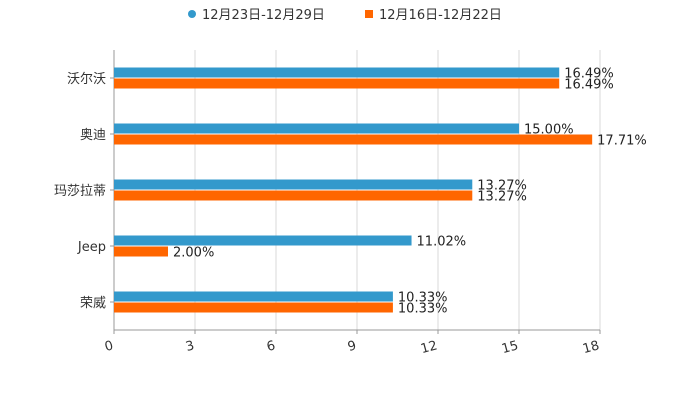 The height and width of the screenshot is (400, 700). Describe the element at coordinates (589, 74) in the screenshot. I see `data-label-series-1-0: 16.49%` at that location.